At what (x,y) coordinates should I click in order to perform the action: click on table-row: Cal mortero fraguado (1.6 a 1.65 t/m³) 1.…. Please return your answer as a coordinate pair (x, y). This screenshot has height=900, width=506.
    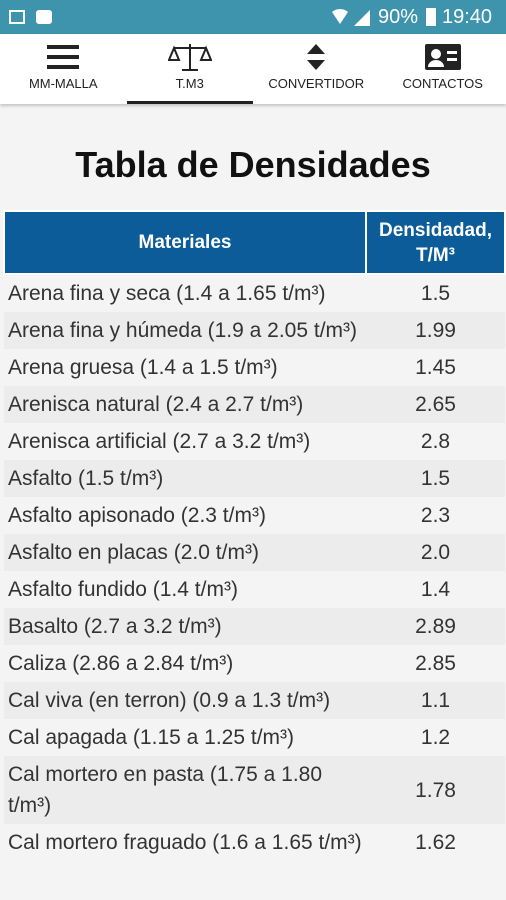
    Looking at the image, I should click on (254, 842).